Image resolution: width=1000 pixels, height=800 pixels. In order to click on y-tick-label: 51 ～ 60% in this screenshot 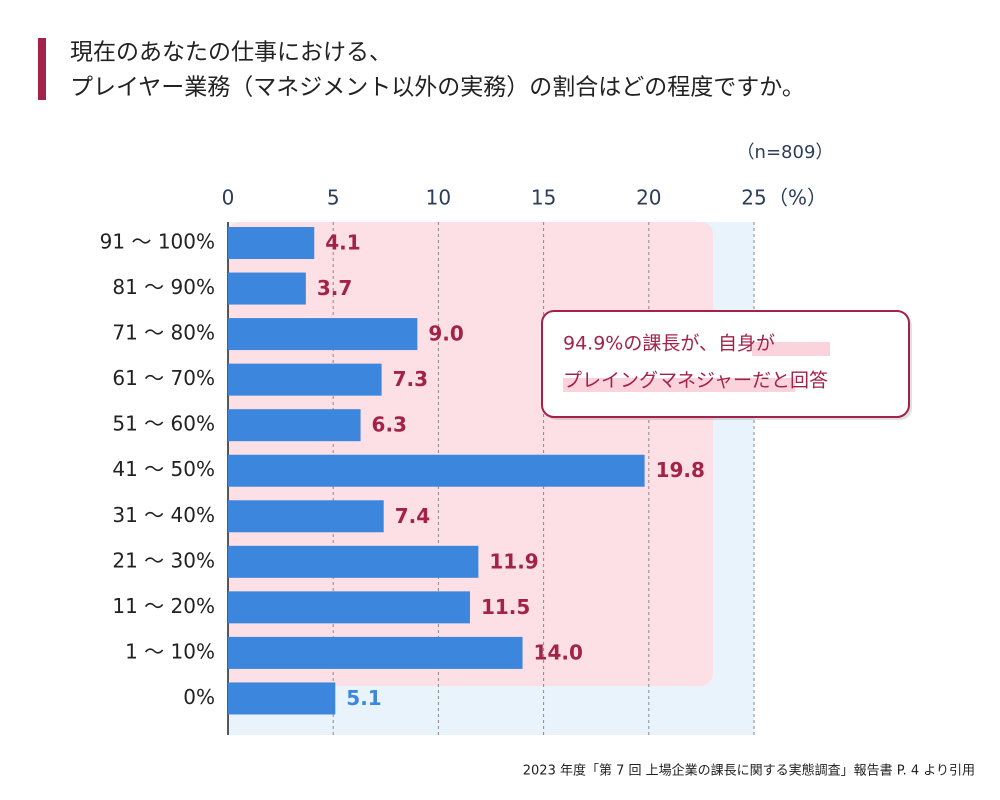, I will do `click(163, 424)`.